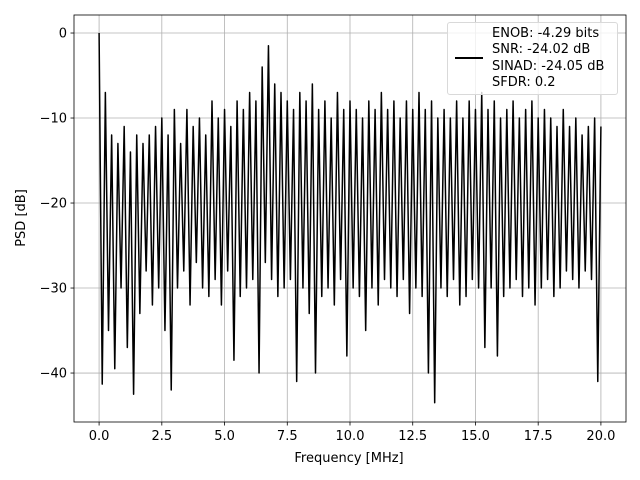 The width and height of the screenshot is (640, 480). Describe the element at coordinates (475, 436) in the screenshot. I see `x-tick-label: 15.0` at that location.